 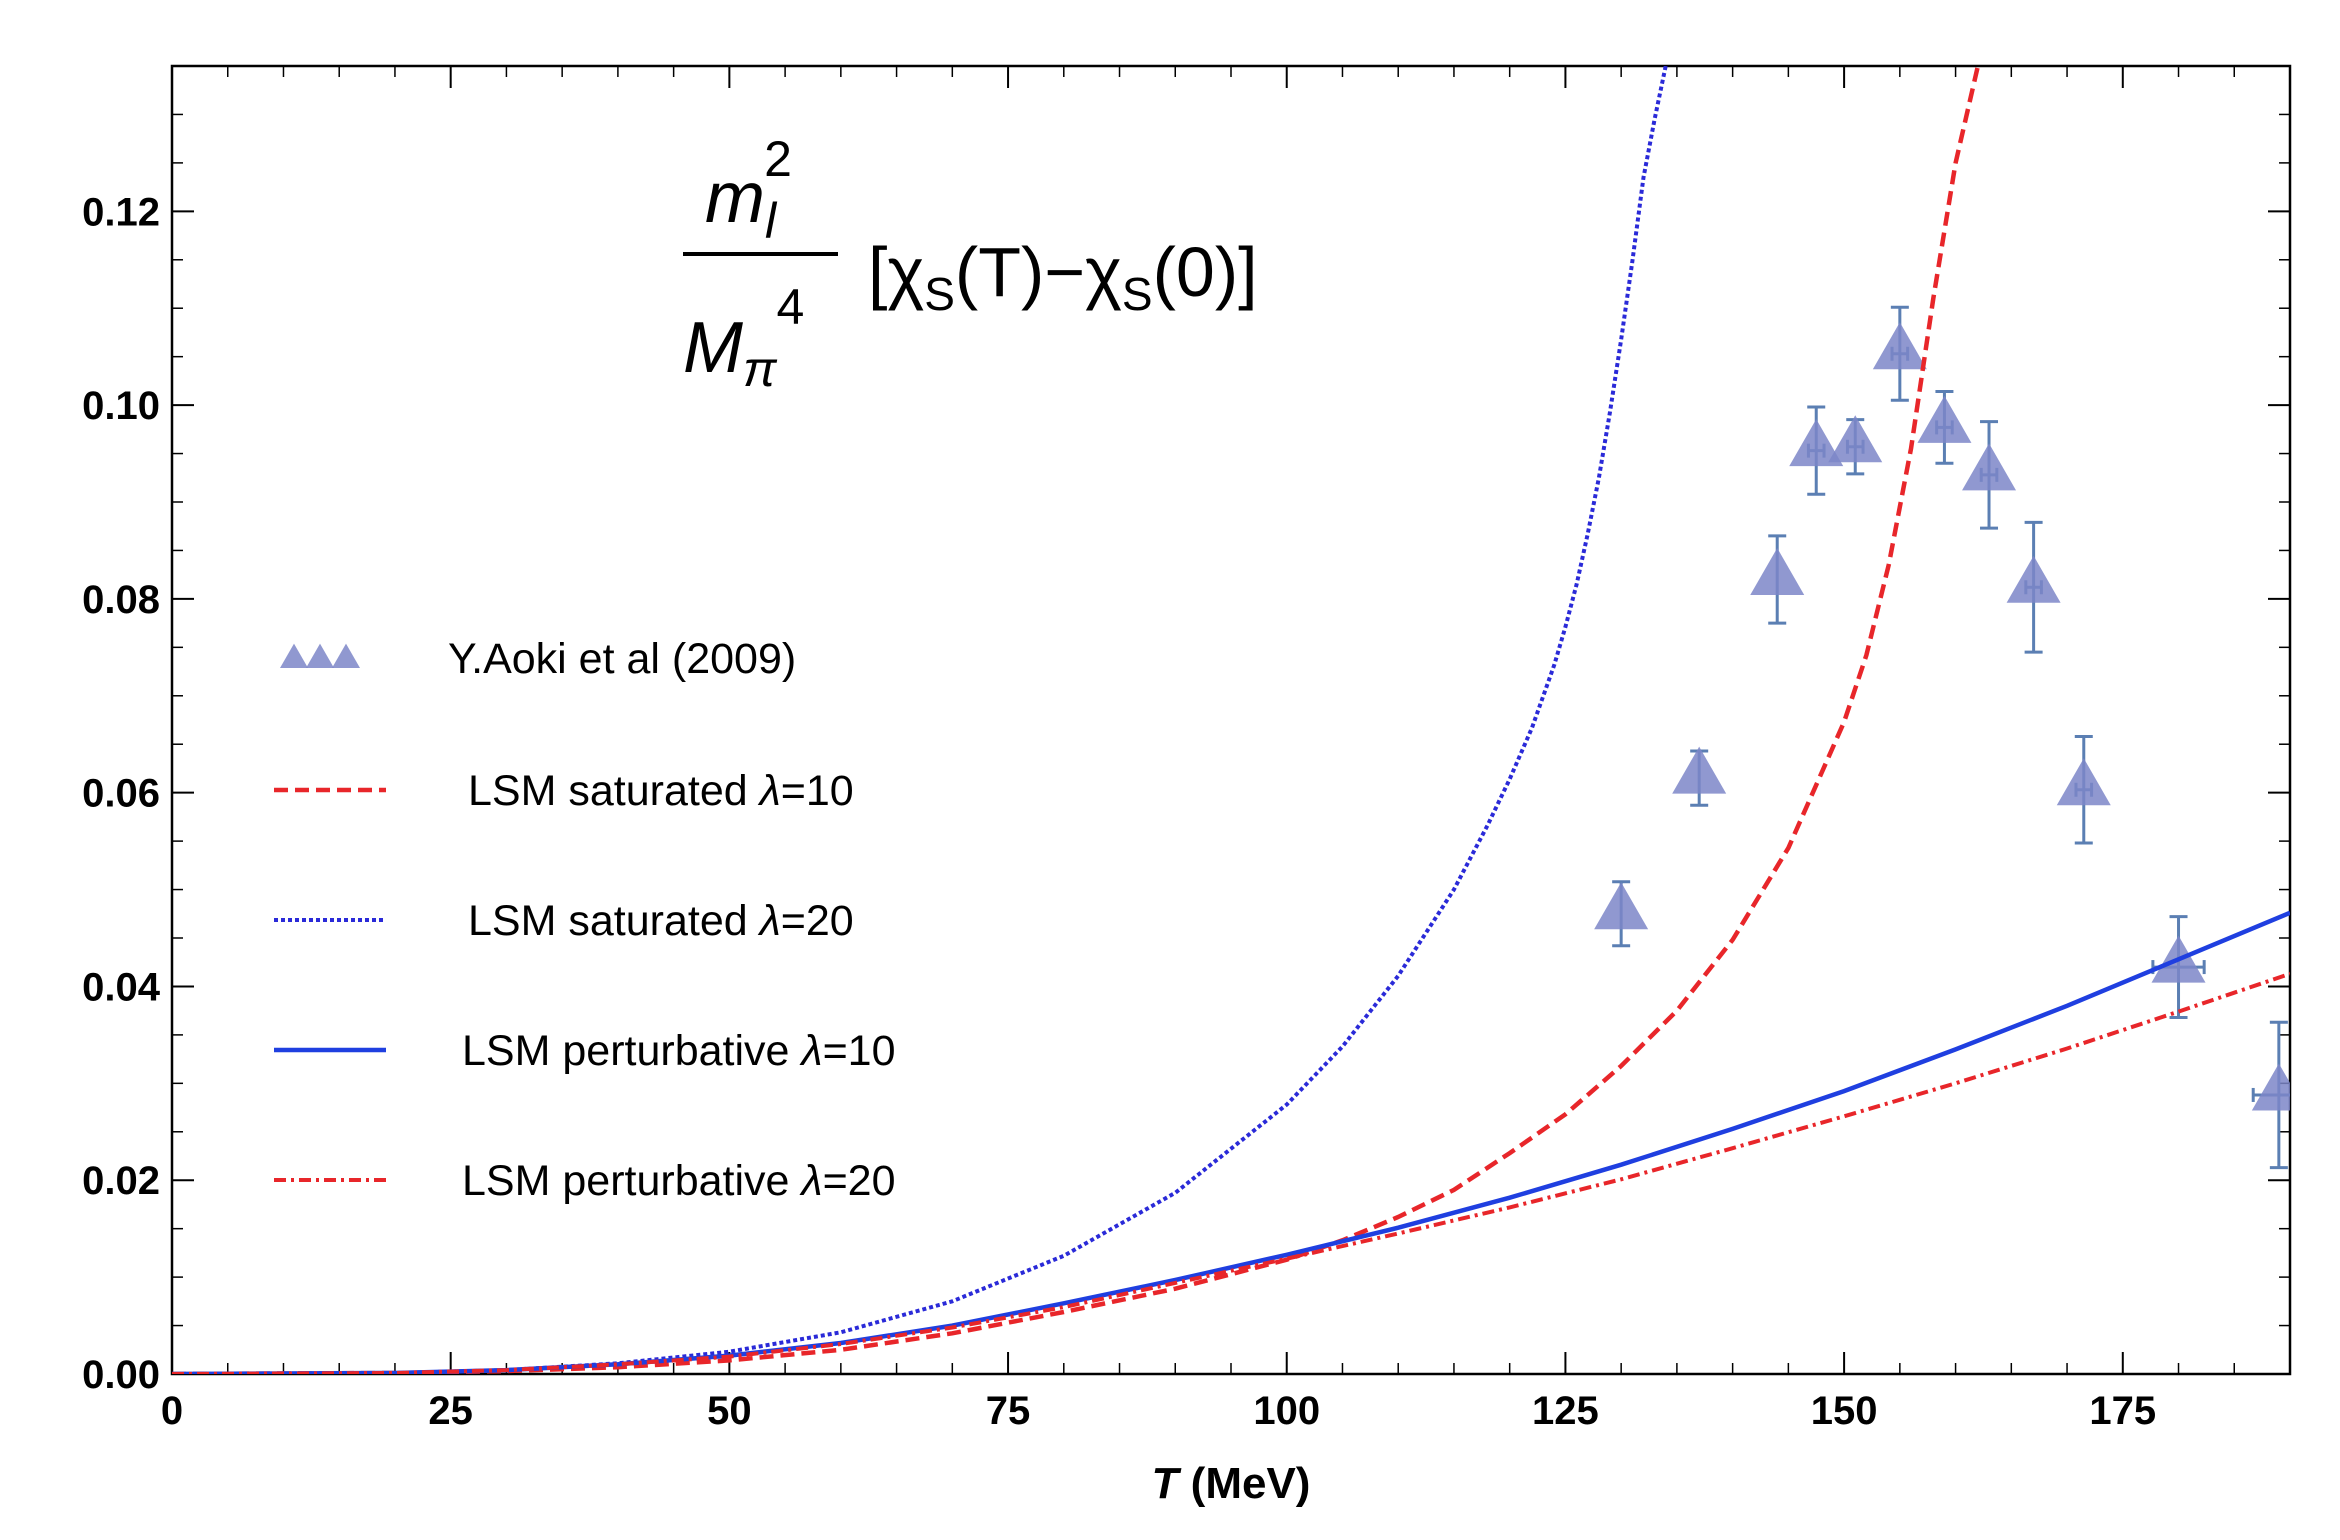 I want to click on x-tick-label: 0, so click(x=172, y=1411).